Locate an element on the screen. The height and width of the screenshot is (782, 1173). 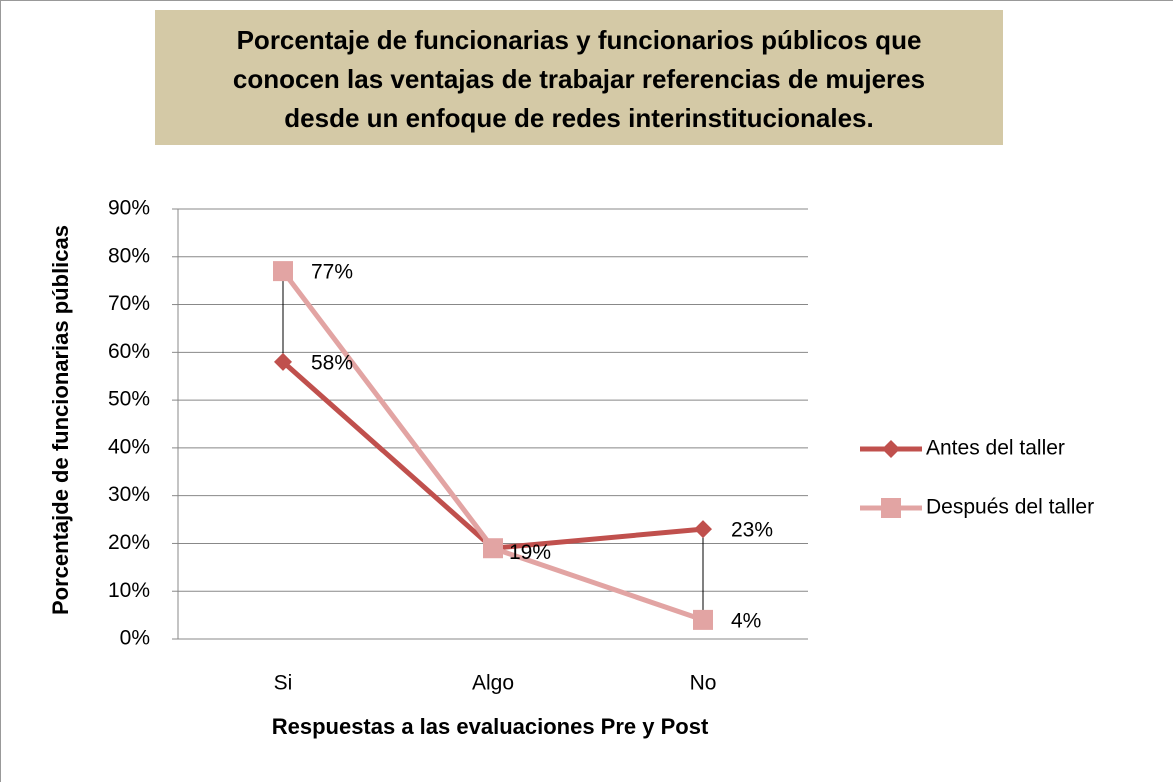
y-tick-label: 40% is located at coordinates (129, 446).